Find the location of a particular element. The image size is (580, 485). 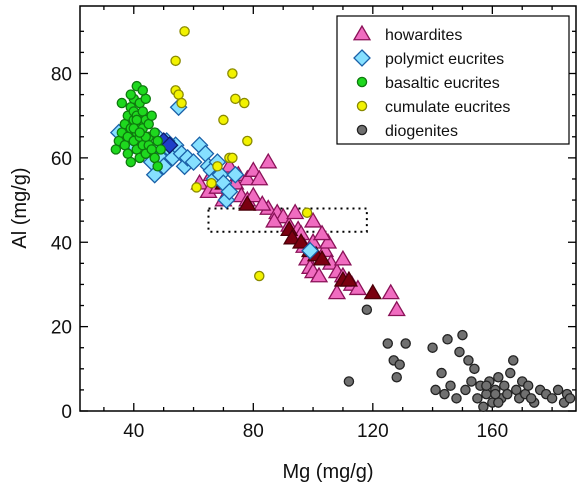

y-tick-label: 40 is located at coordinates (61, 243).